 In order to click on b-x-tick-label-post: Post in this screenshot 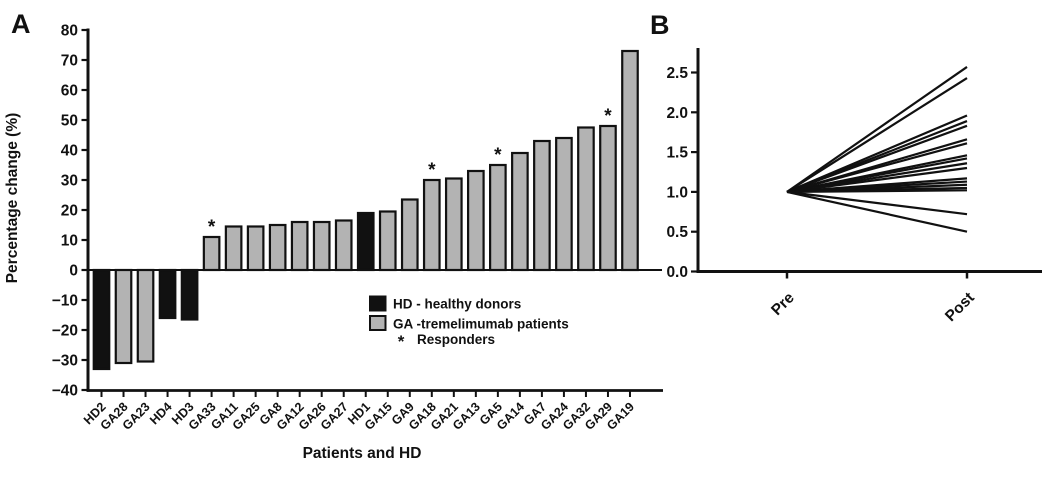, I will do `click(960, 307)`.